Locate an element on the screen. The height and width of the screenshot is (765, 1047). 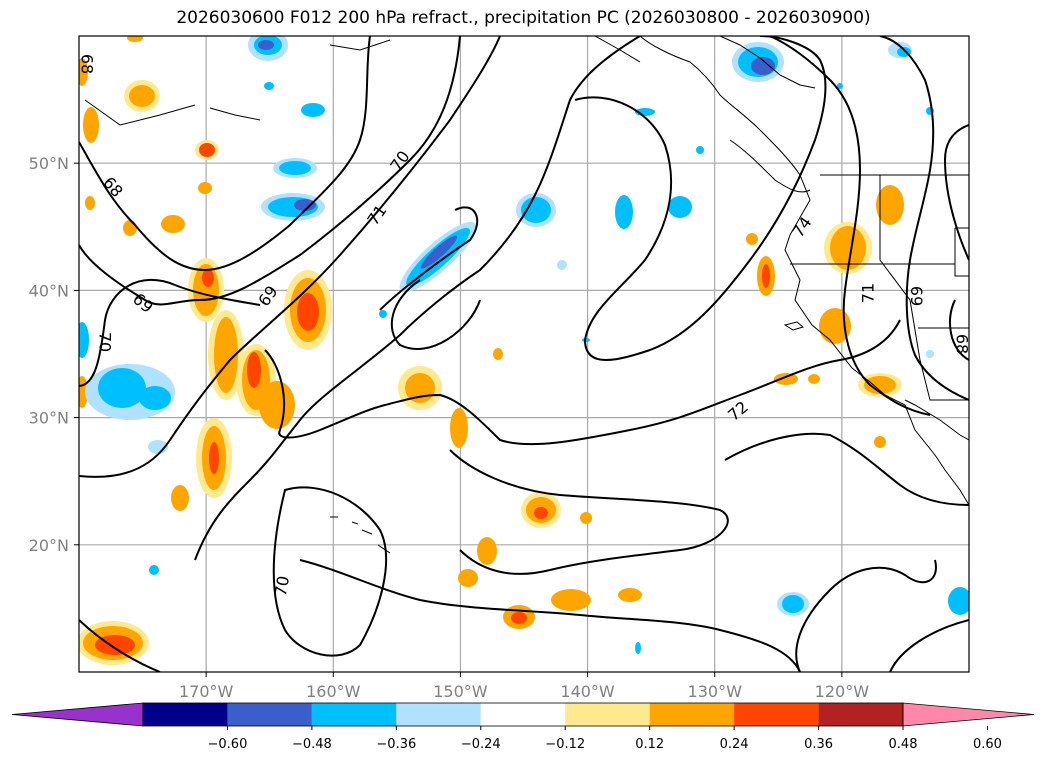
colorbar-high-extend is located at coordinates (968, 714).